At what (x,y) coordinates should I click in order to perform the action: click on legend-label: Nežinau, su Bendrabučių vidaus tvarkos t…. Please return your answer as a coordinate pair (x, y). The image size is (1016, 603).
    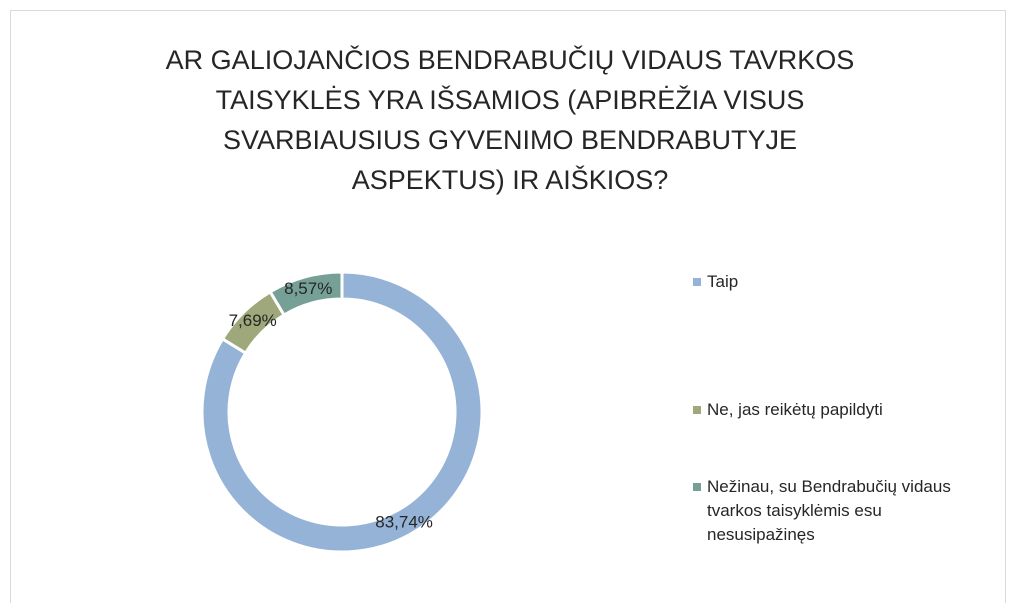
    Looking at the image, I should click on (829, 510).